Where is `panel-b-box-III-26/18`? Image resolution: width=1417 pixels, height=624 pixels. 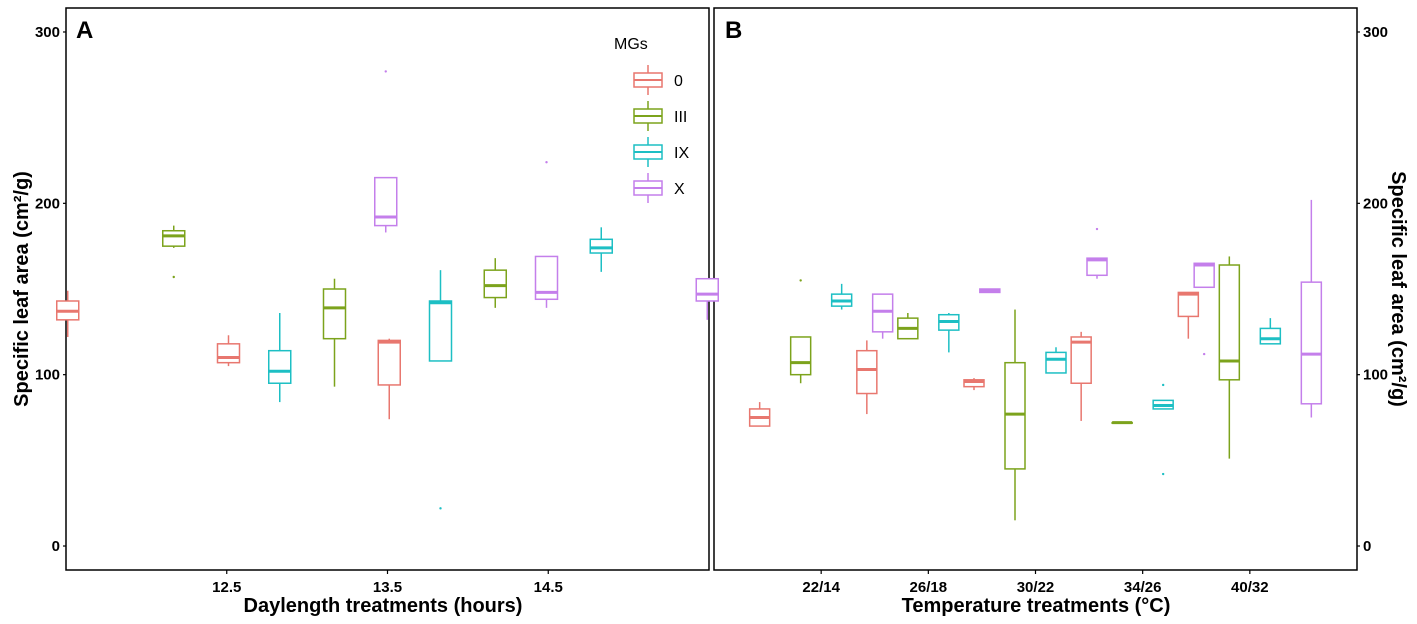 panel-b-box-III-26/18 is located at coordinates (908, 326).